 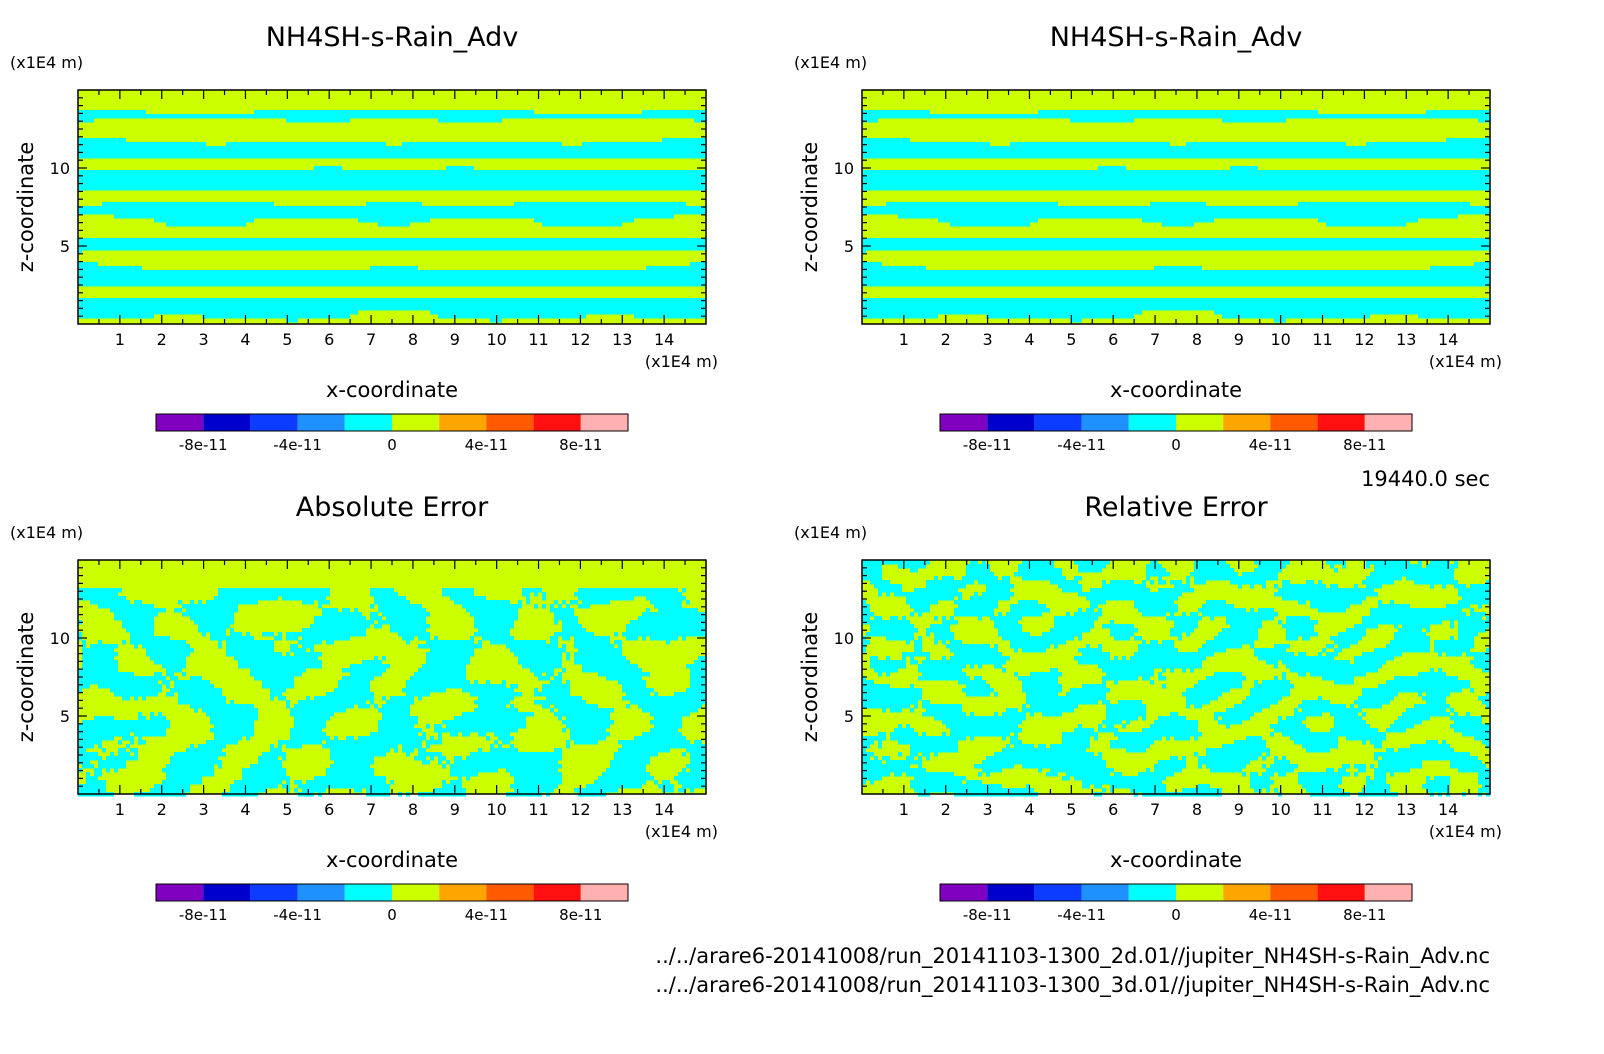 I want to click on colorbar-label: -4e-11, so click(x=297, y=915).